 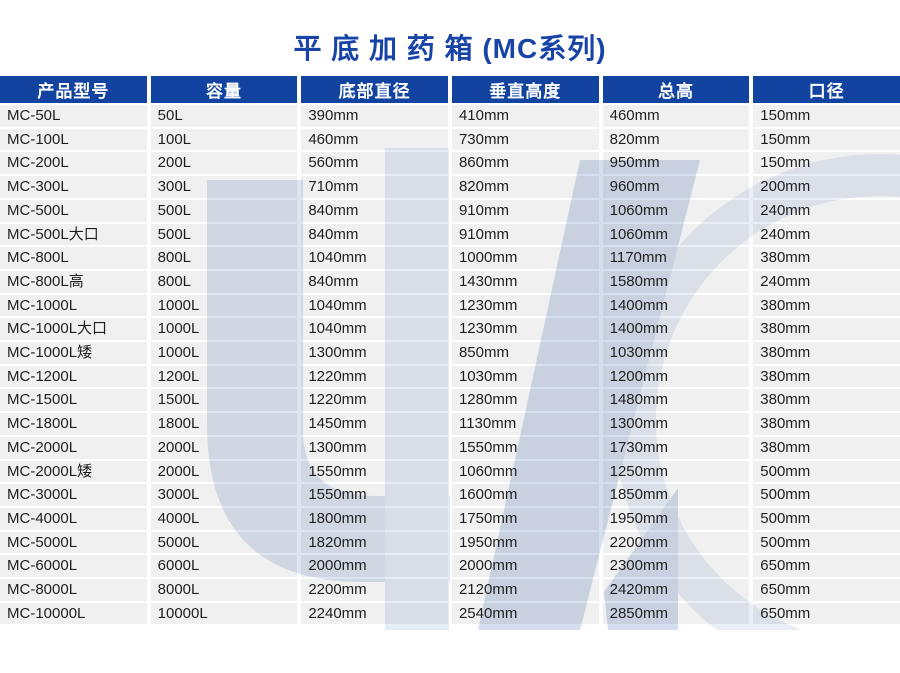 I want to click on table-cell: MC-1500L, so click(x=73, y=400).